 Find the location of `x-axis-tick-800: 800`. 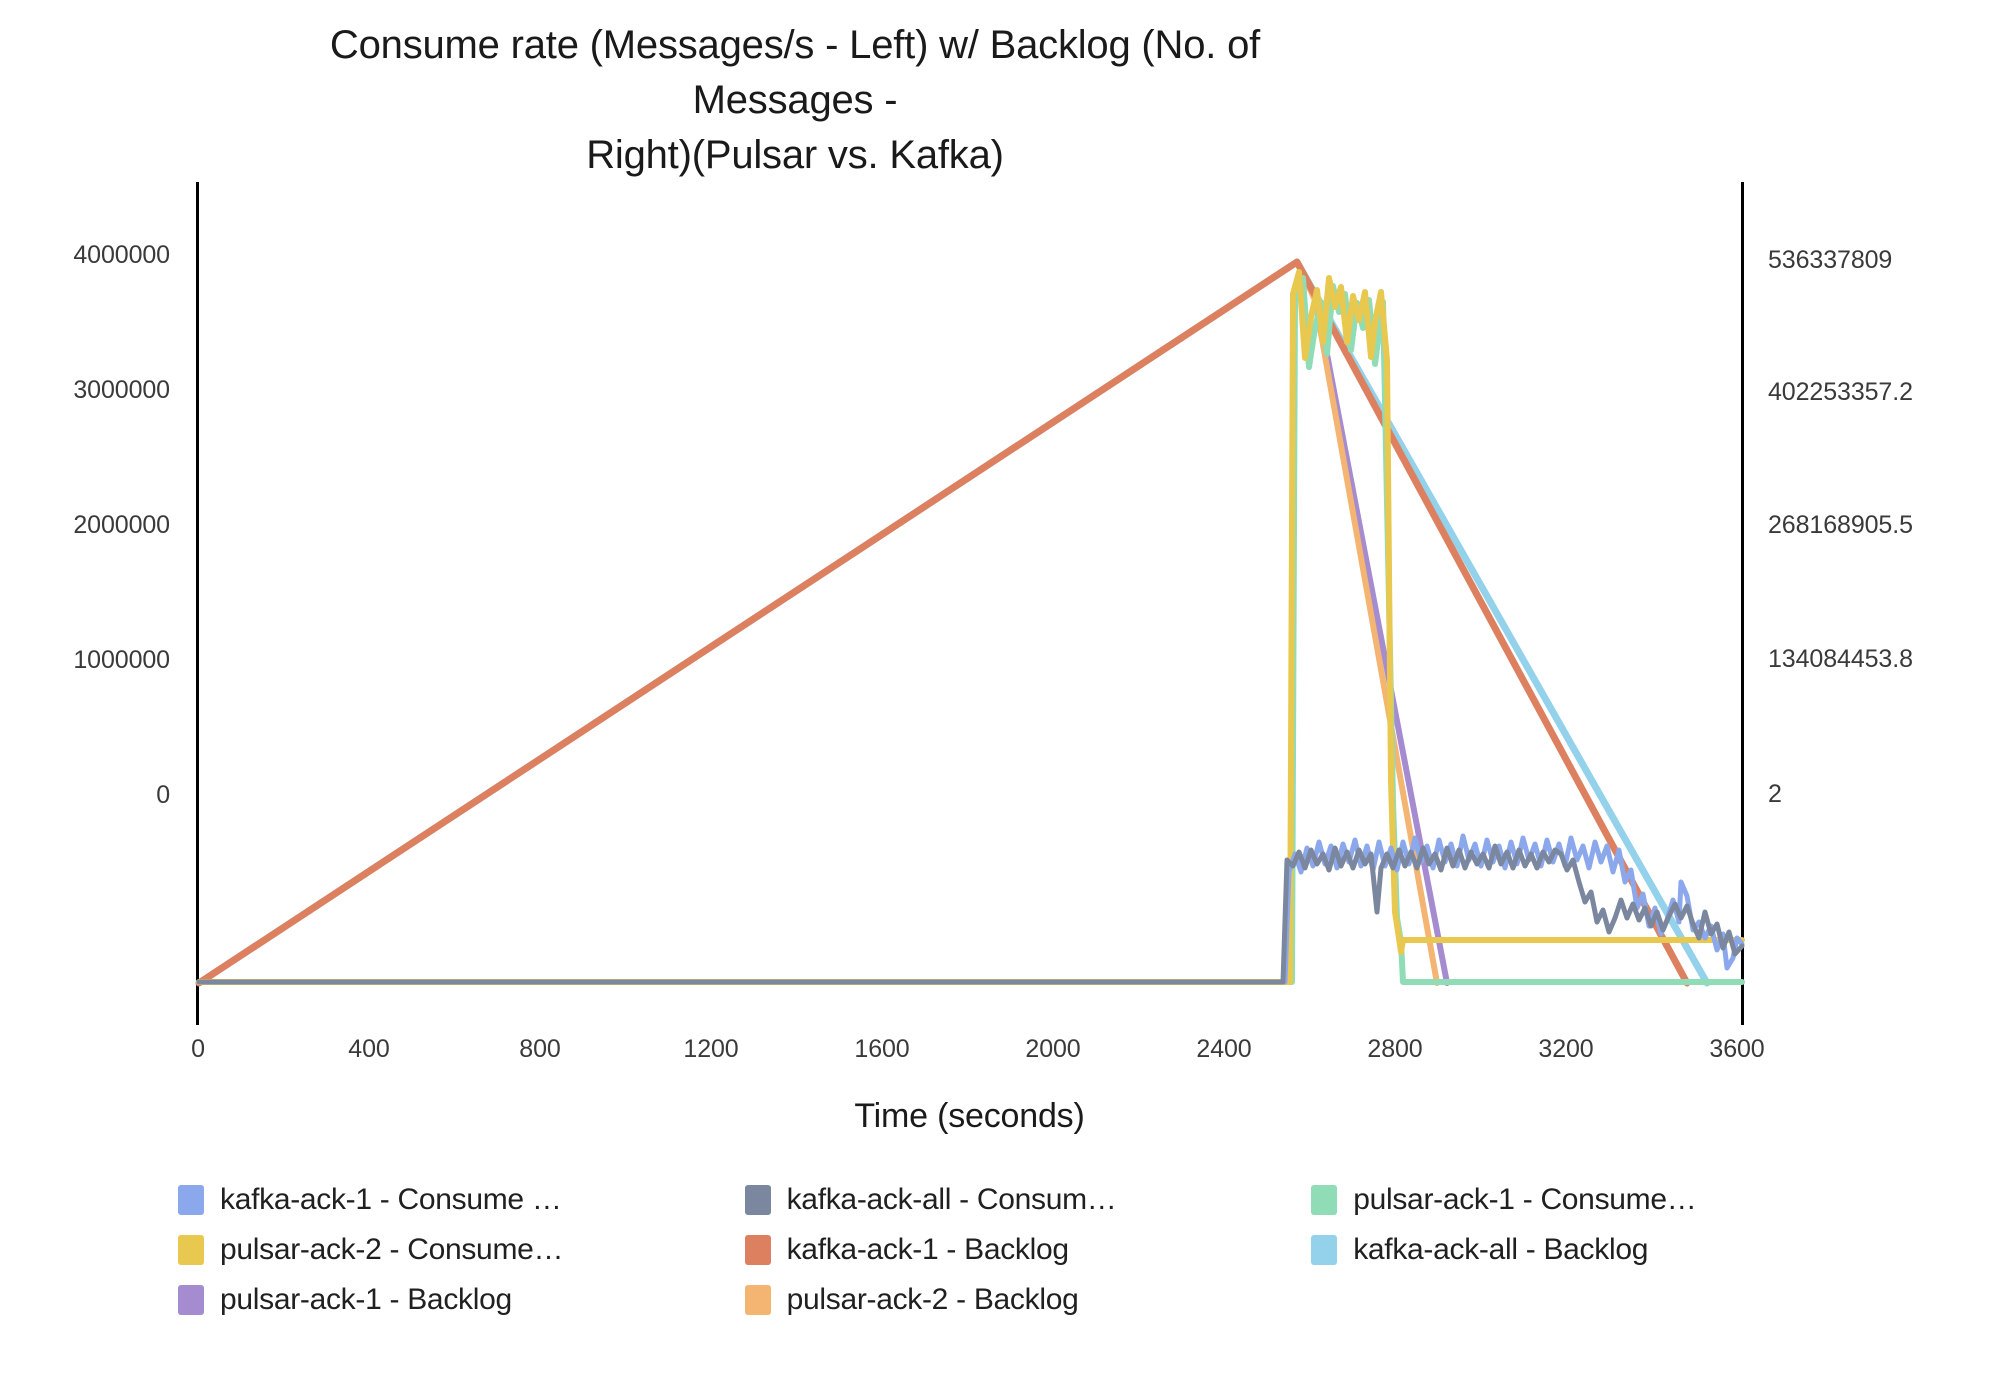

x-axis-tick-800: 800 is located at coordinates (540, 1049).